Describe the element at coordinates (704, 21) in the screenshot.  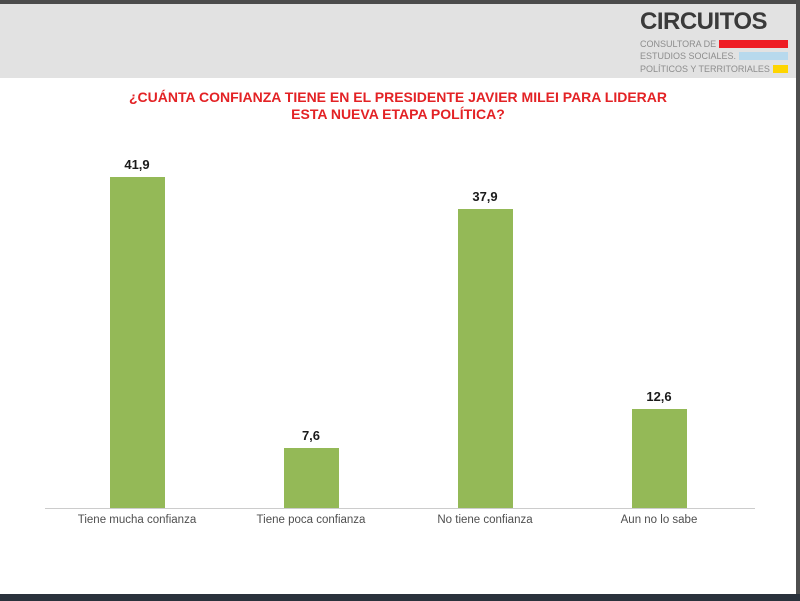
I see `logo-title: CIRCUITOS` at that location.